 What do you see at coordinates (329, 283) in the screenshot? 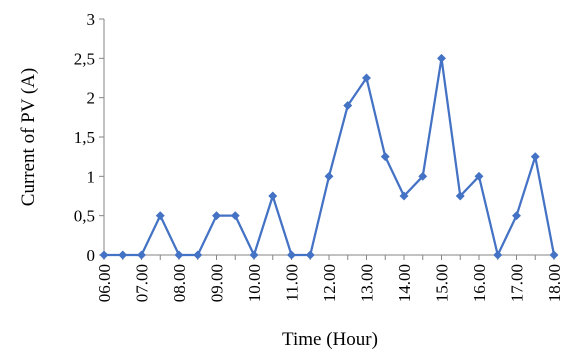
I see `x-tick-label: 12.00` at bounding box center [329, 283].